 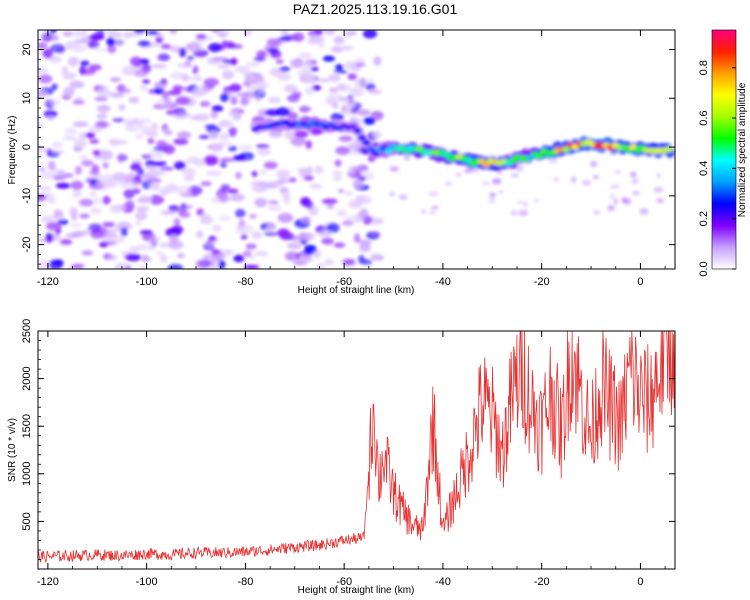 I want to click on x-tick-label: -20, so click(x=542, y=282).